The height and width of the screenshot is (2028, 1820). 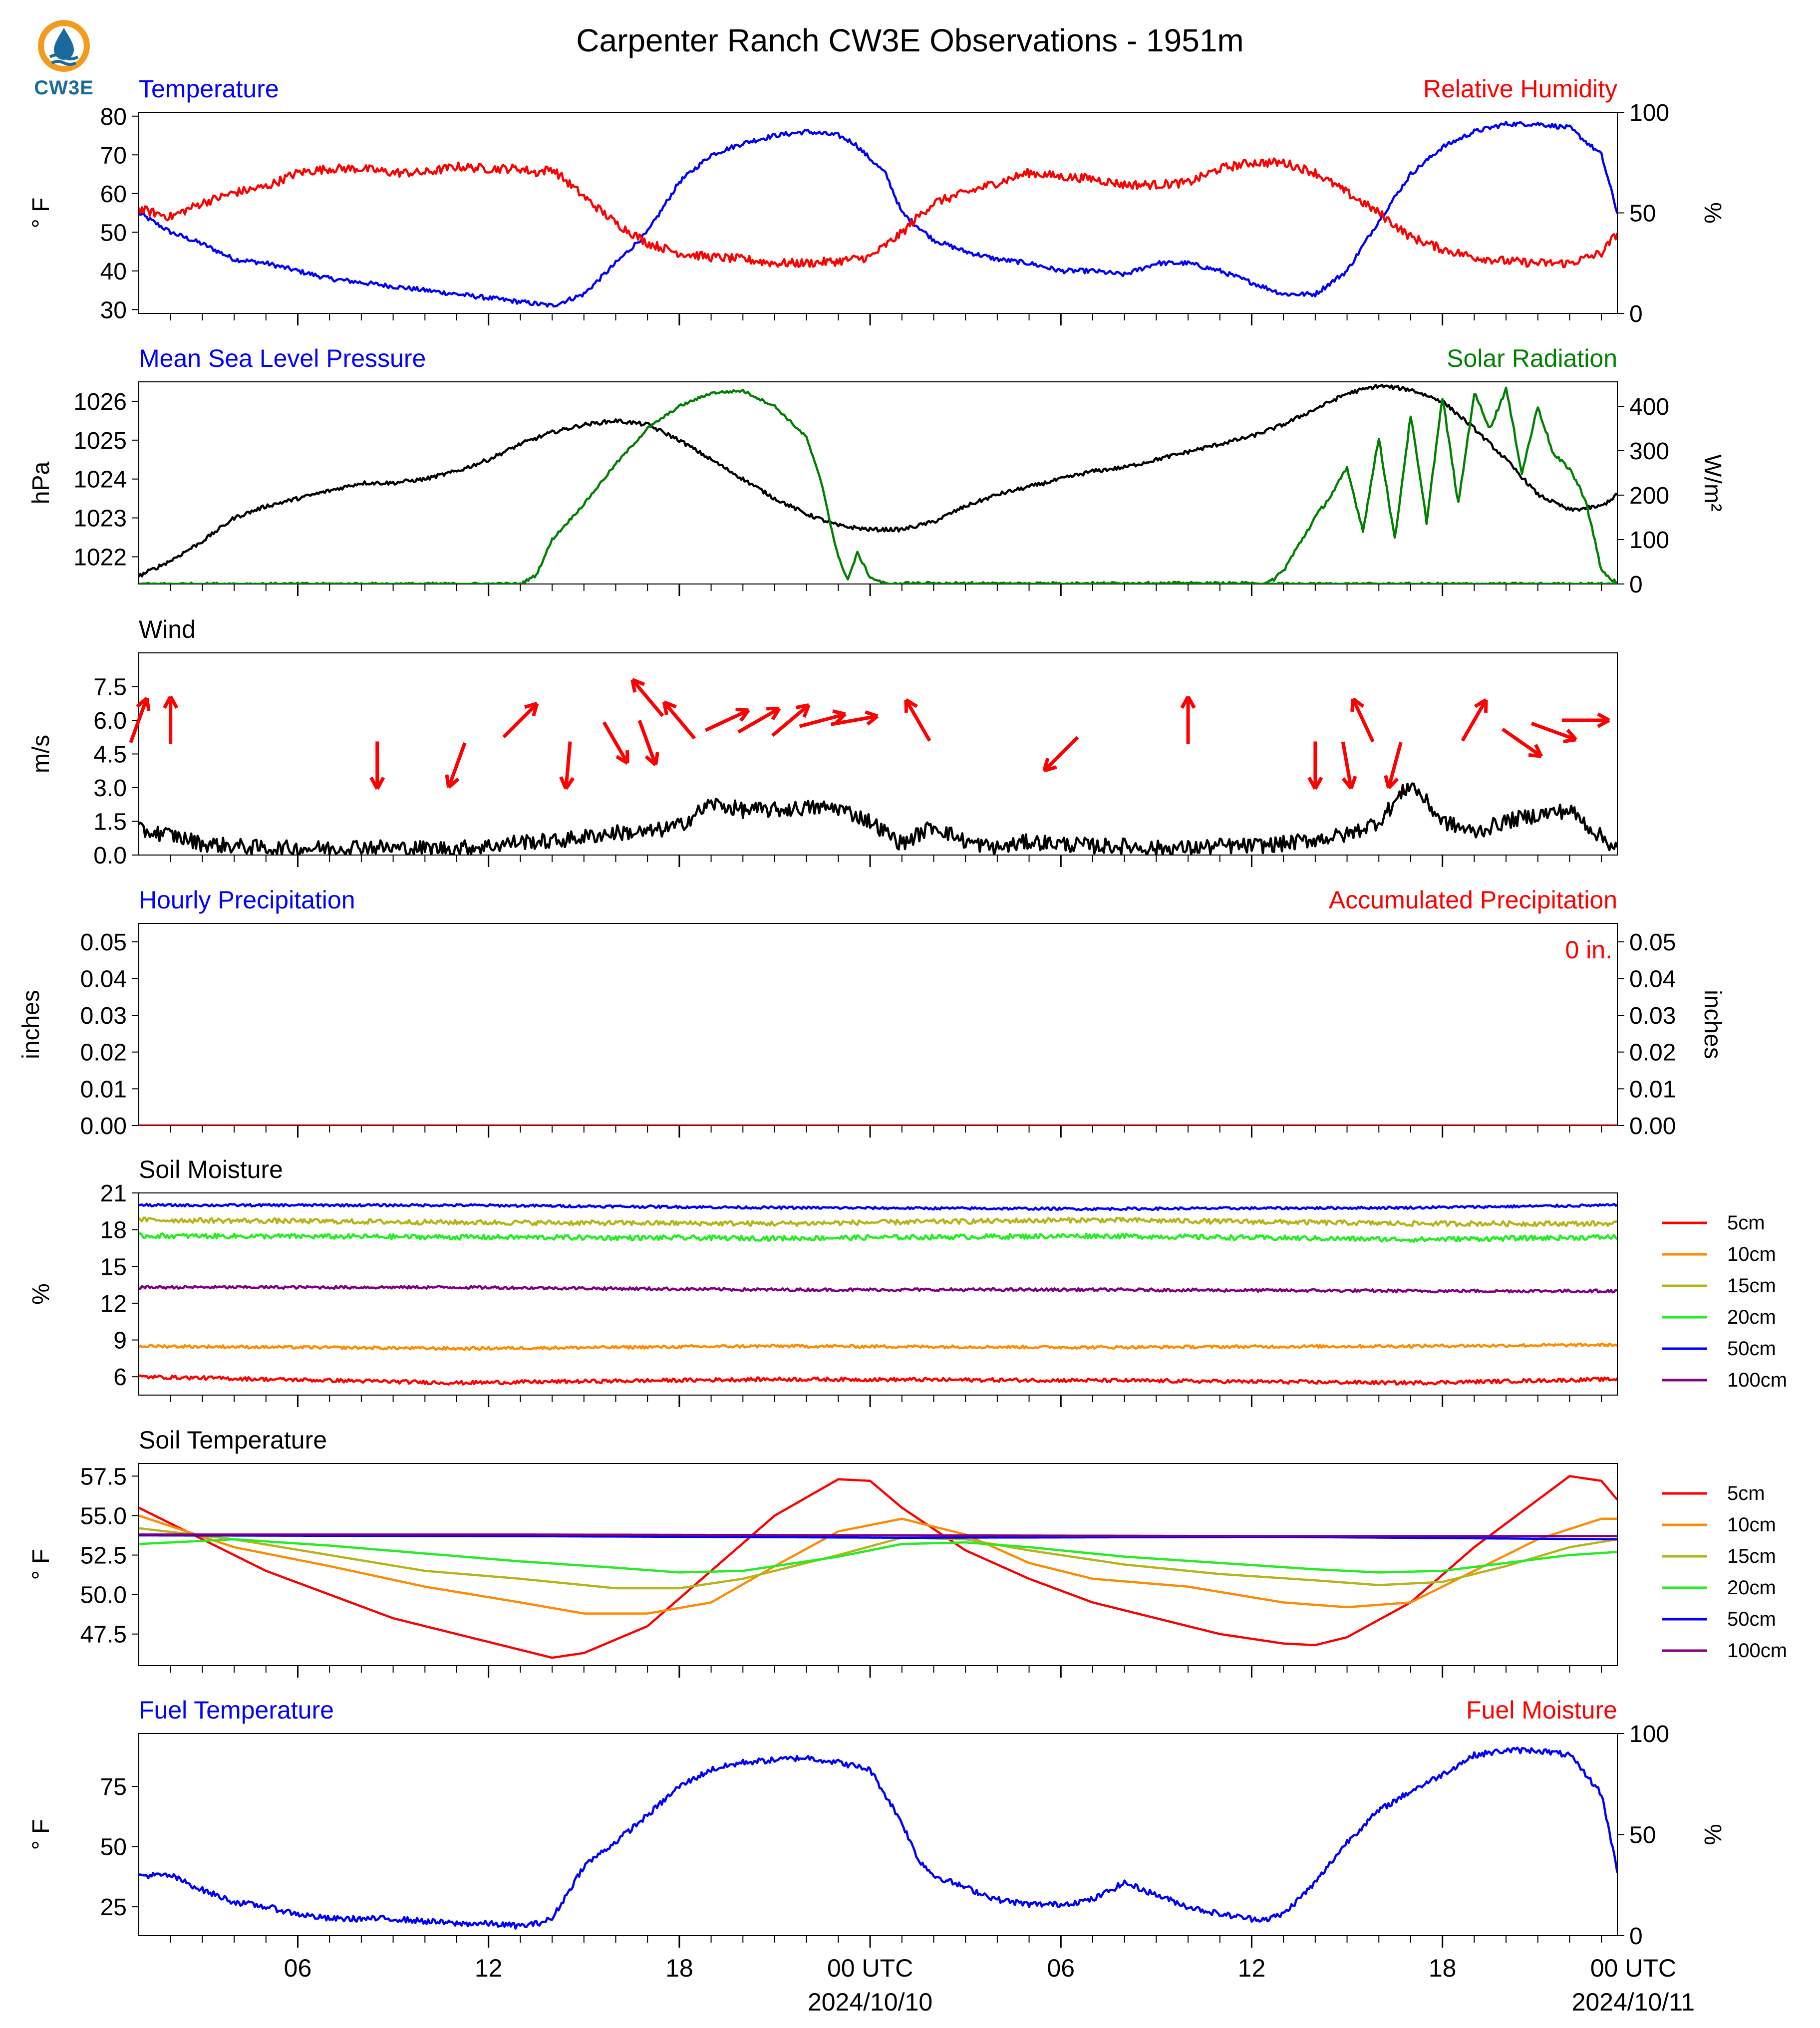 I want to click on panel-title-right: Fuel Moisture, so click(x=1541, y=1710).